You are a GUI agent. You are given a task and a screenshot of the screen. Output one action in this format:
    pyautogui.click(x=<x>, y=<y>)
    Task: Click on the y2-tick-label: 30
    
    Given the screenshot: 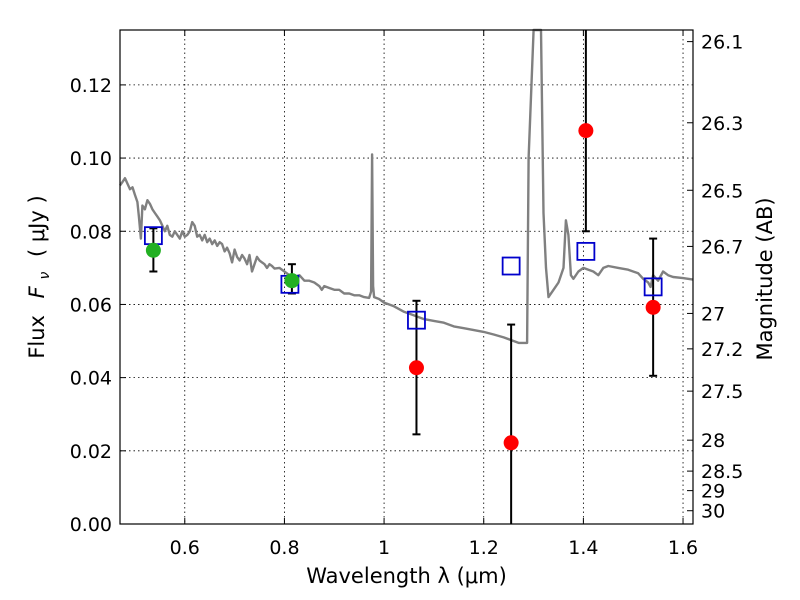 What is the action you would take?
    pyautogui.click(x=713, y=512)
    